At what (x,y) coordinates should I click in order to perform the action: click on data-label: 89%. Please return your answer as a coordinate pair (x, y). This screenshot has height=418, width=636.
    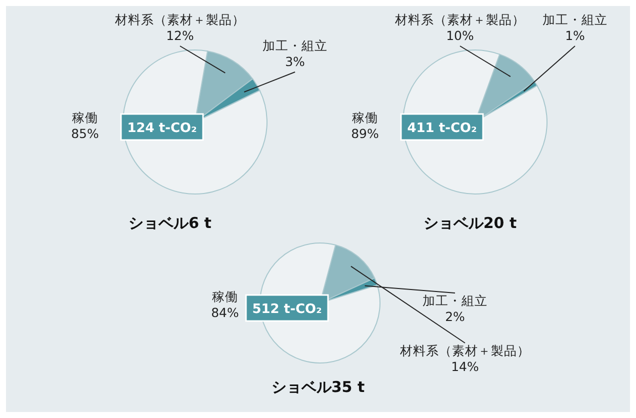
    Looking at the image, I should click on (365, 133).